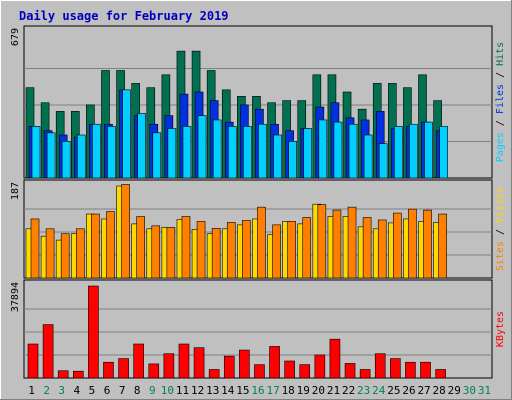 Image resolution: width=512 pixels, height=400 pixels. Describe the element at coordinates (15, 37) in the screenshot. I see `panel-requests-ymax-label: 679` at that location.